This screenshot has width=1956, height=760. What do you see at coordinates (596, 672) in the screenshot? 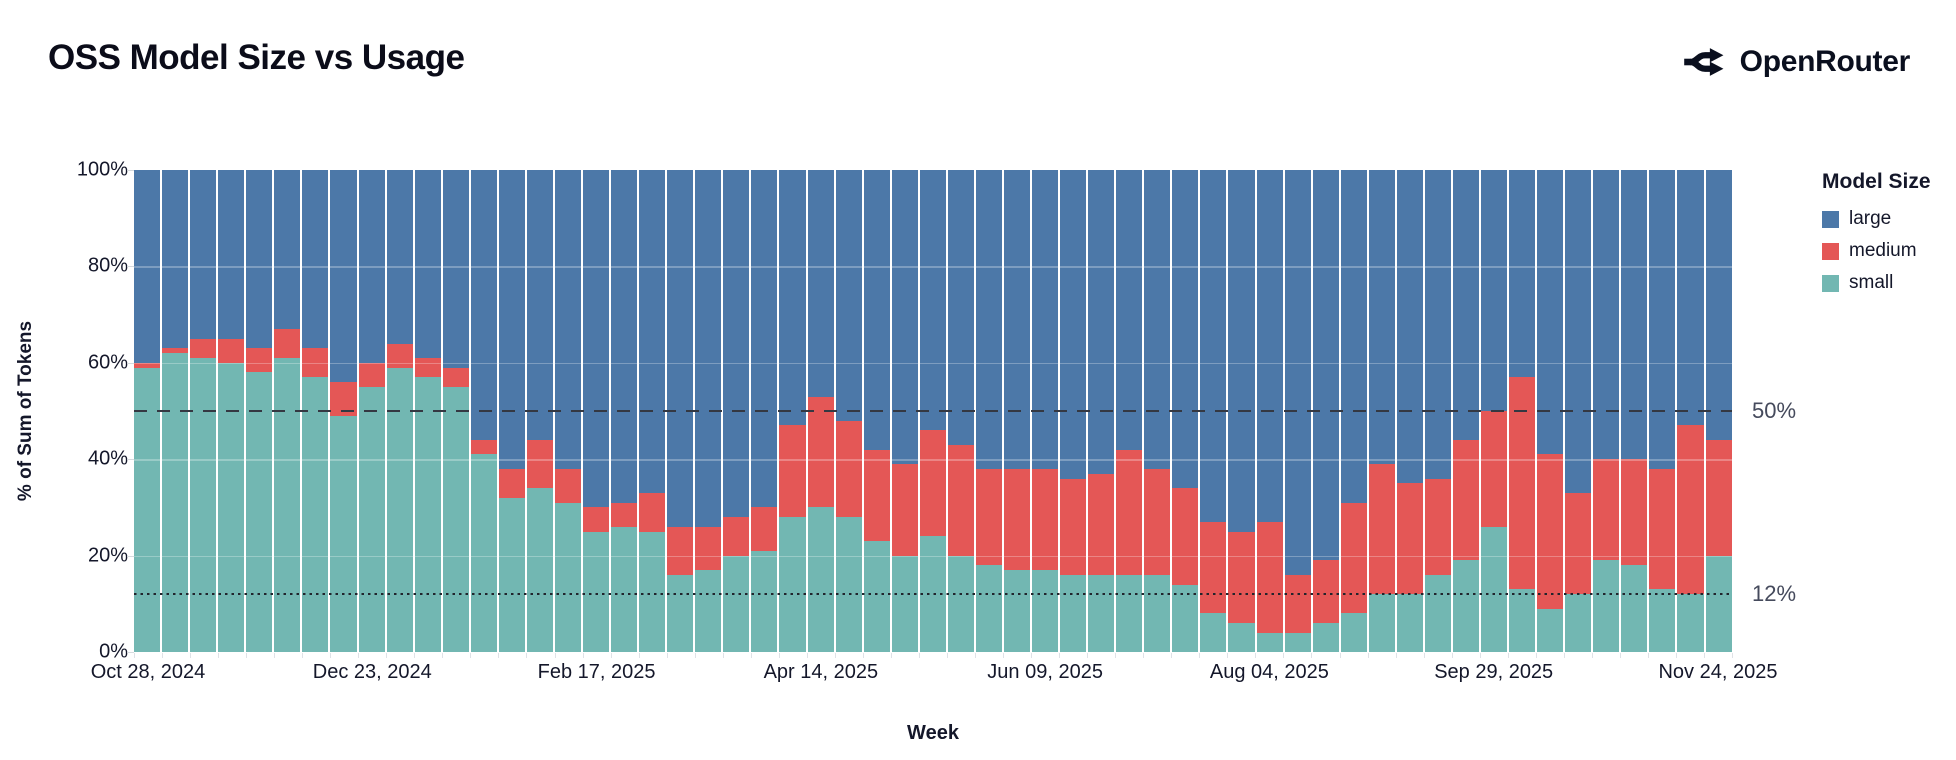
I see `x-tick-label: Feb 17, 2025` at bounding box center [596, 672].